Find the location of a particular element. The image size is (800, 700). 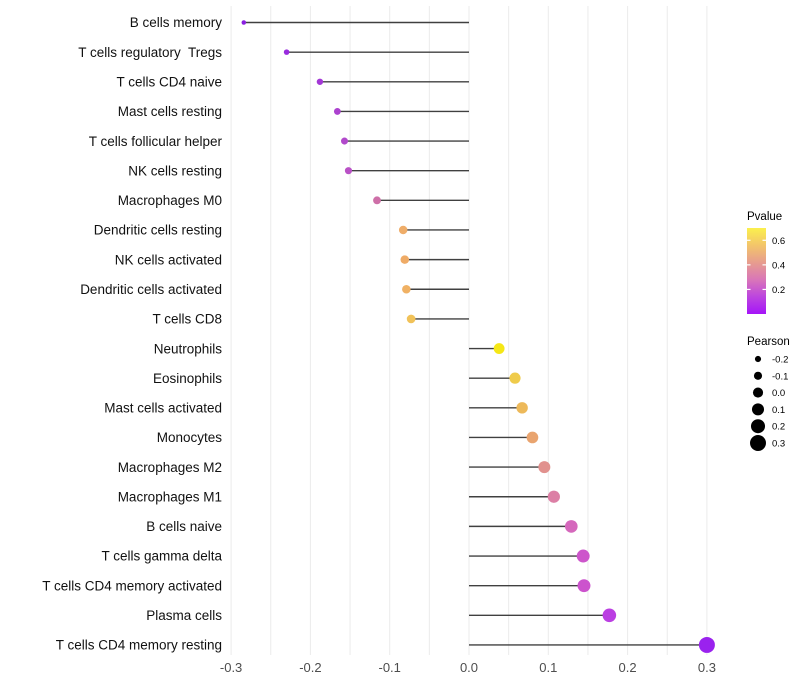

colorbar-tick-label: 0.4 is located at coordinates (778, 265).